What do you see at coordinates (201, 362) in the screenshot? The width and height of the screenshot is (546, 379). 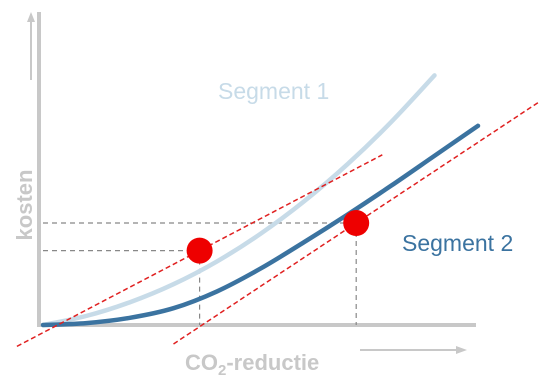 I see `x-axis-label-main: CO` at bounding box center [201, 362].